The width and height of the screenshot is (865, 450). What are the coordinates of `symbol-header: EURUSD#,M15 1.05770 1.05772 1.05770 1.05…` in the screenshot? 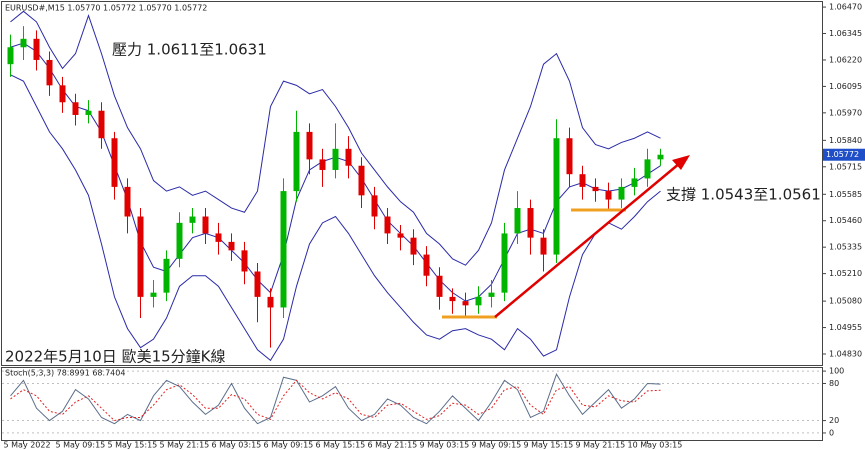 It's located at (106, 8).